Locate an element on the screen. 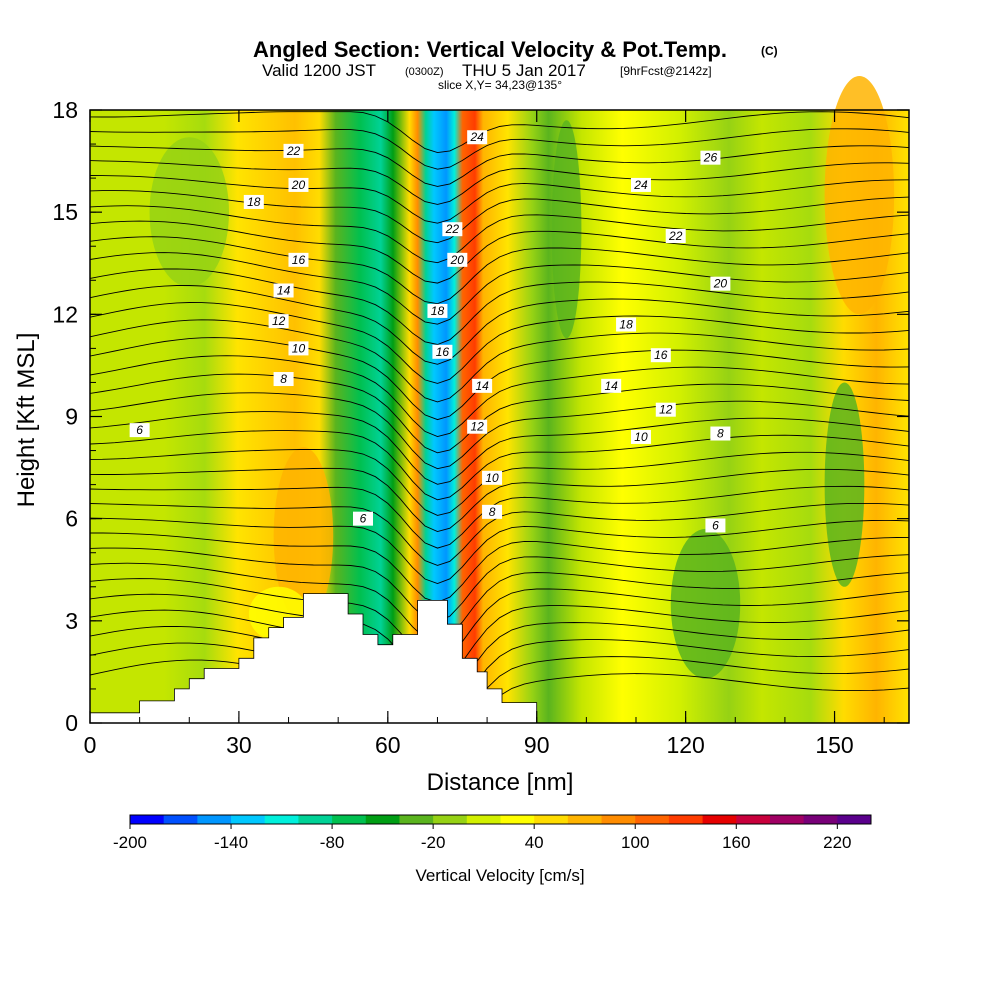 This screenshot has height=1000, width=1000. x-tick-label: 60 is located at coordinates (388, 745).